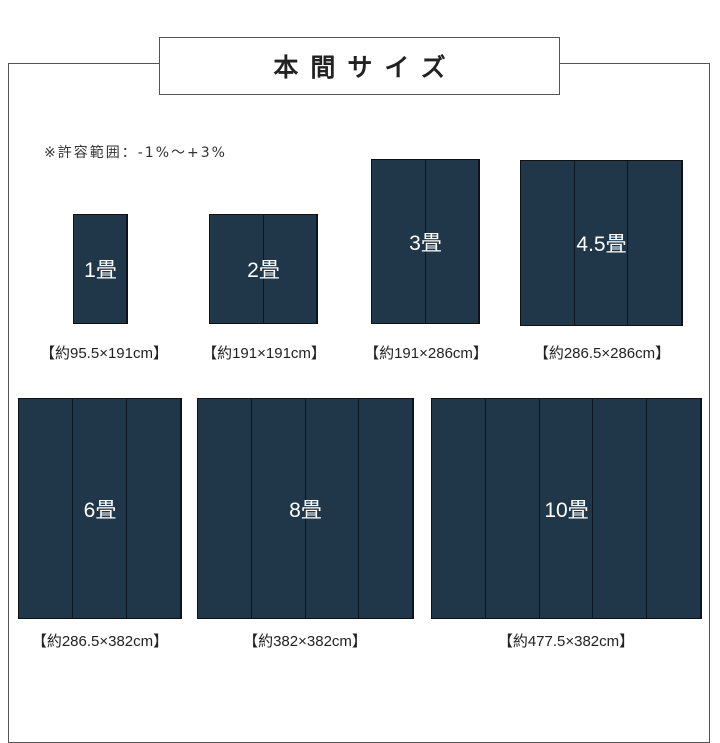  I want to click on tatami-mat-4: 4.5畳, so click(601, 243).